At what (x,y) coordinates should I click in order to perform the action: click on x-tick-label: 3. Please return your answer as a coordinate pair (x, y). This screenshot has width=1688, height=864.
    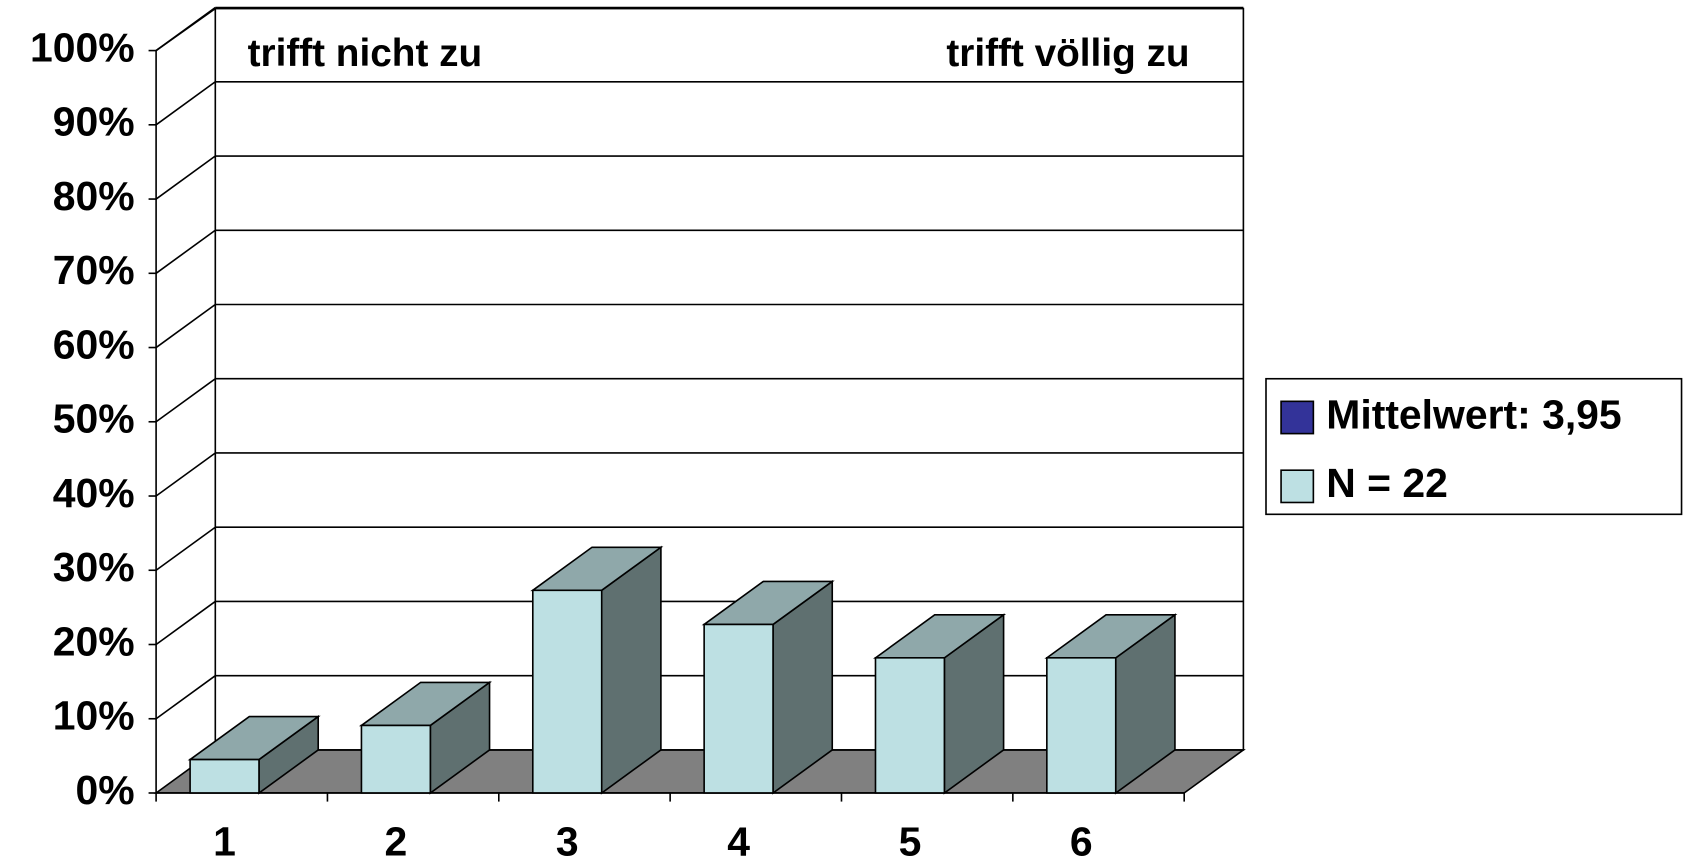
    Looking at the image, I should click on (567, 841).